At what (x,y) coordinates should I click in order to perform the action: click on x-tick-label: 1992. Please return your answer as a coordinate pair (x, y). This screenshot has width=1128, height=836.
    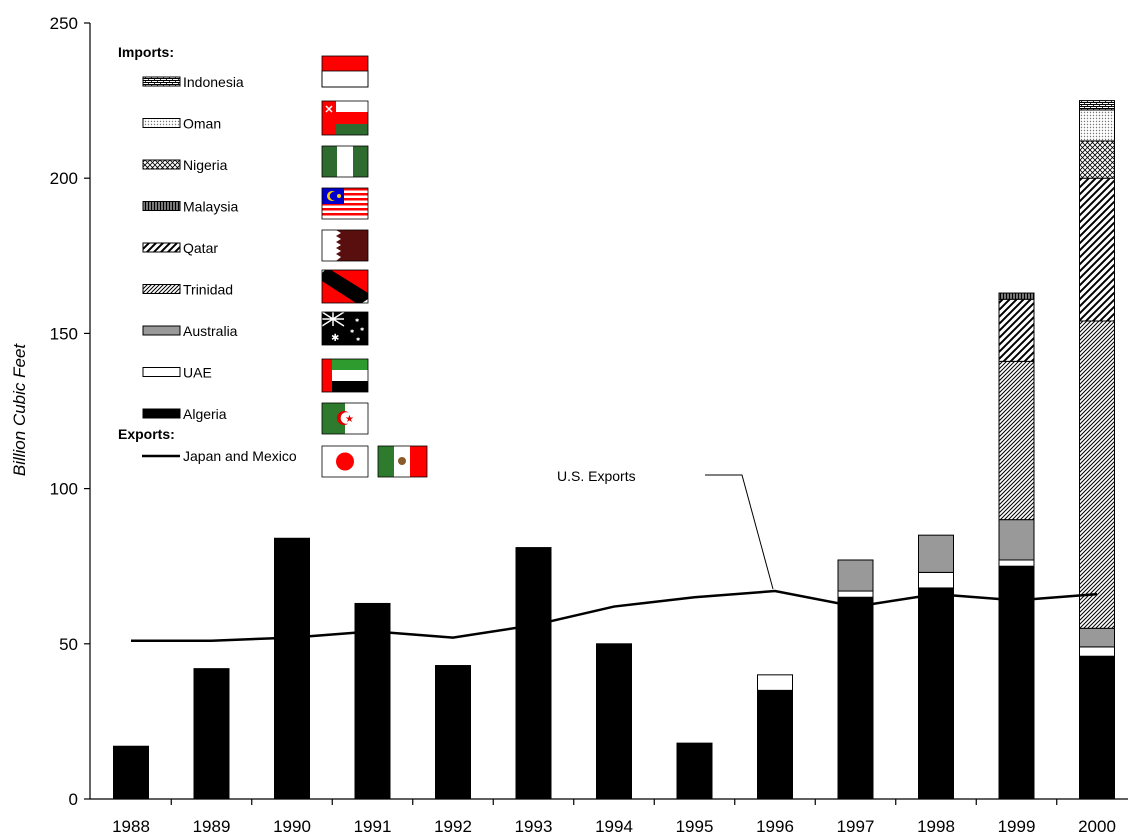
    Looking at the image, I should click on (453, 826).